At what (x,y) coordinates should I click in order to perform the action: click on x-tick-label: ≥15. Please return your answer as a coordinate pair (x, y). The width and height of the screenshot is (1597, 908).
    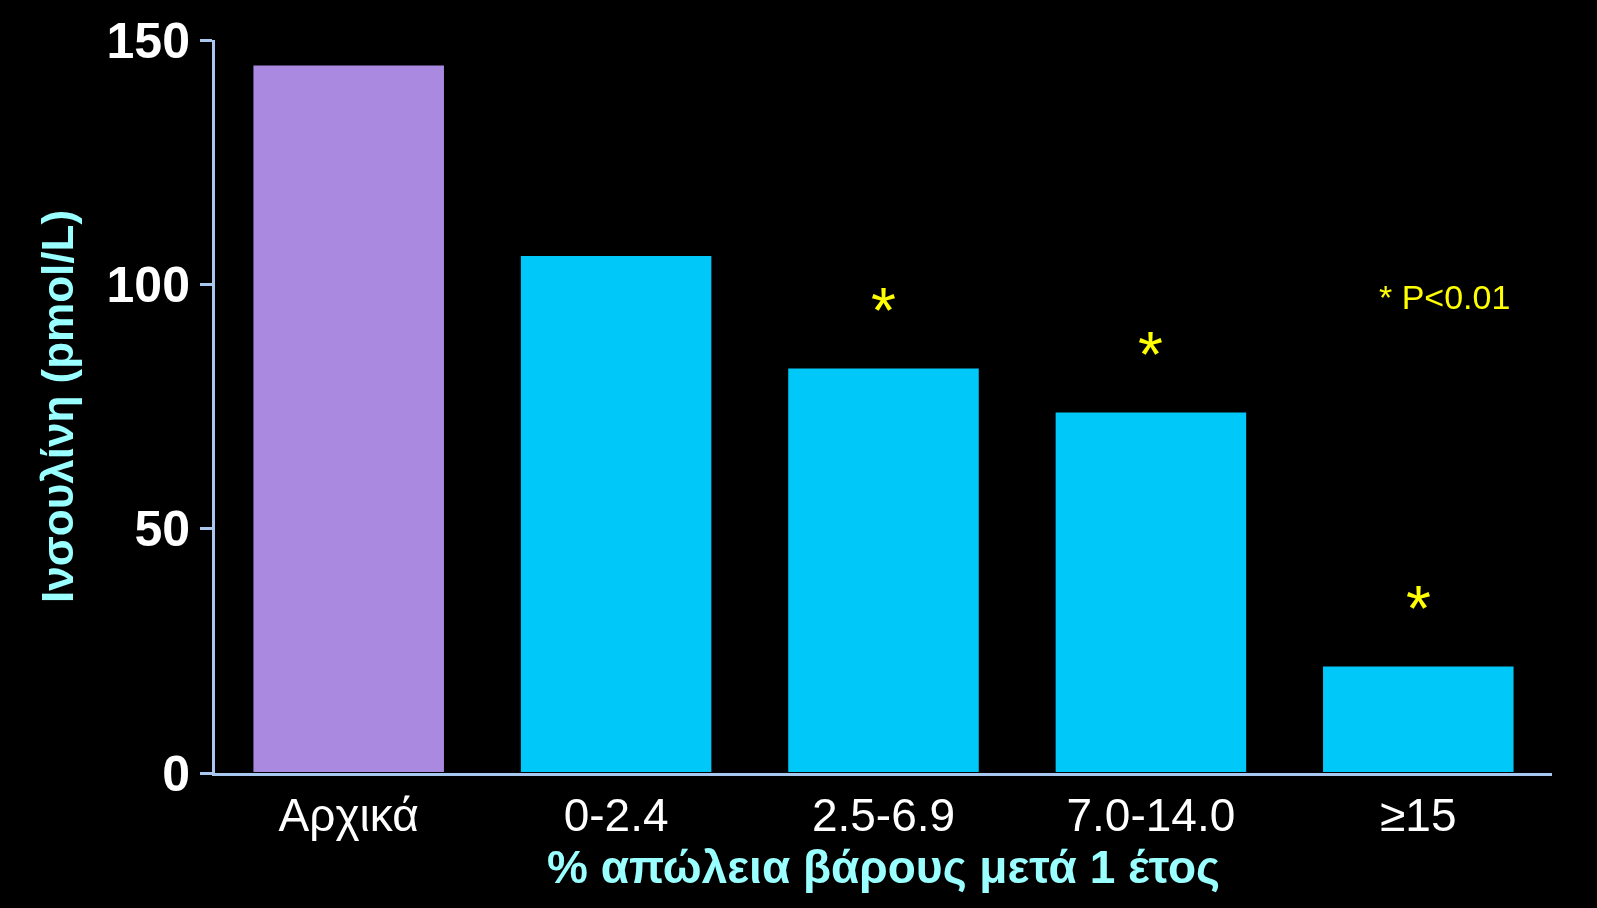
    Looking at the image, I should click on (1418, 815).